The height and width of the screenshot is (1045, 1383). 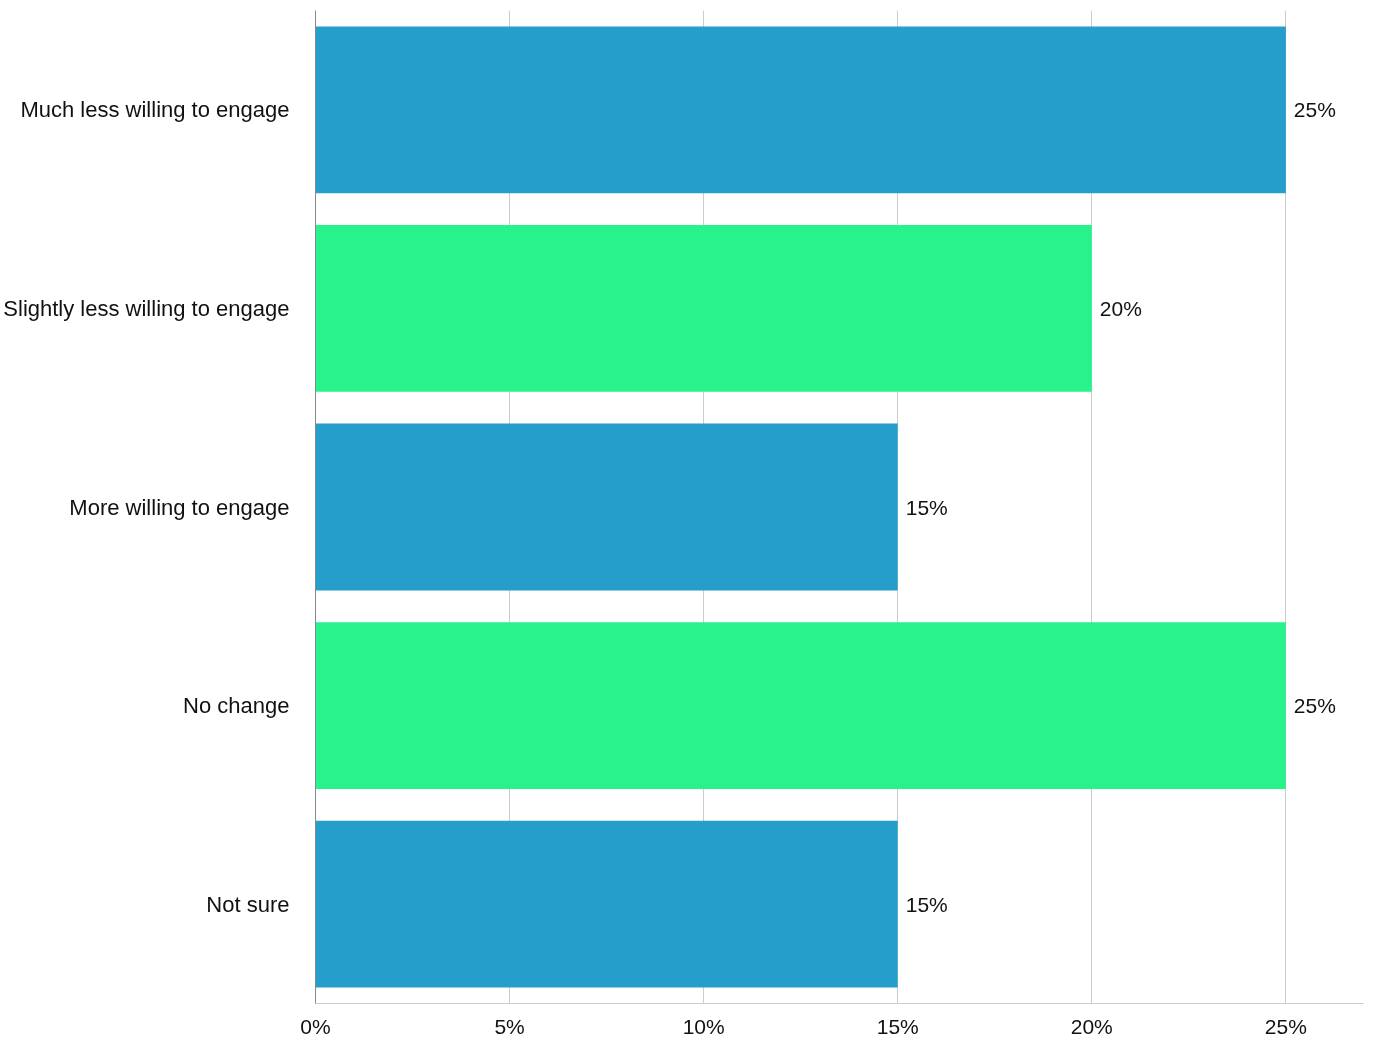 I want to click on y-tick-label: Not sure, so click(x=248, y=904).